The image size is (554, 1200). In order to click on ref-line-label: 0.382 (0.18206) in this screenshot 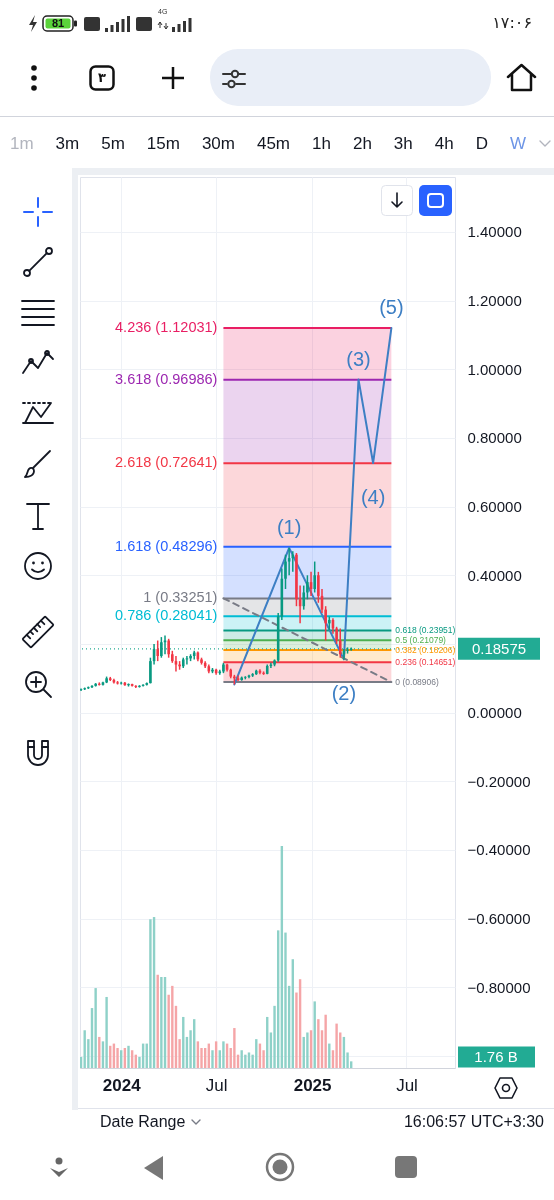, I will do `click(425, 650)`.